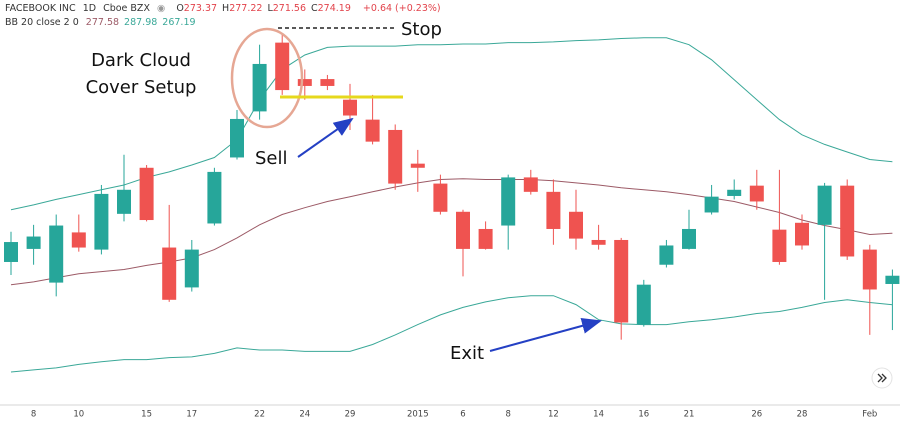  I want to click on x-tick-label: 10, so click(78, 415).